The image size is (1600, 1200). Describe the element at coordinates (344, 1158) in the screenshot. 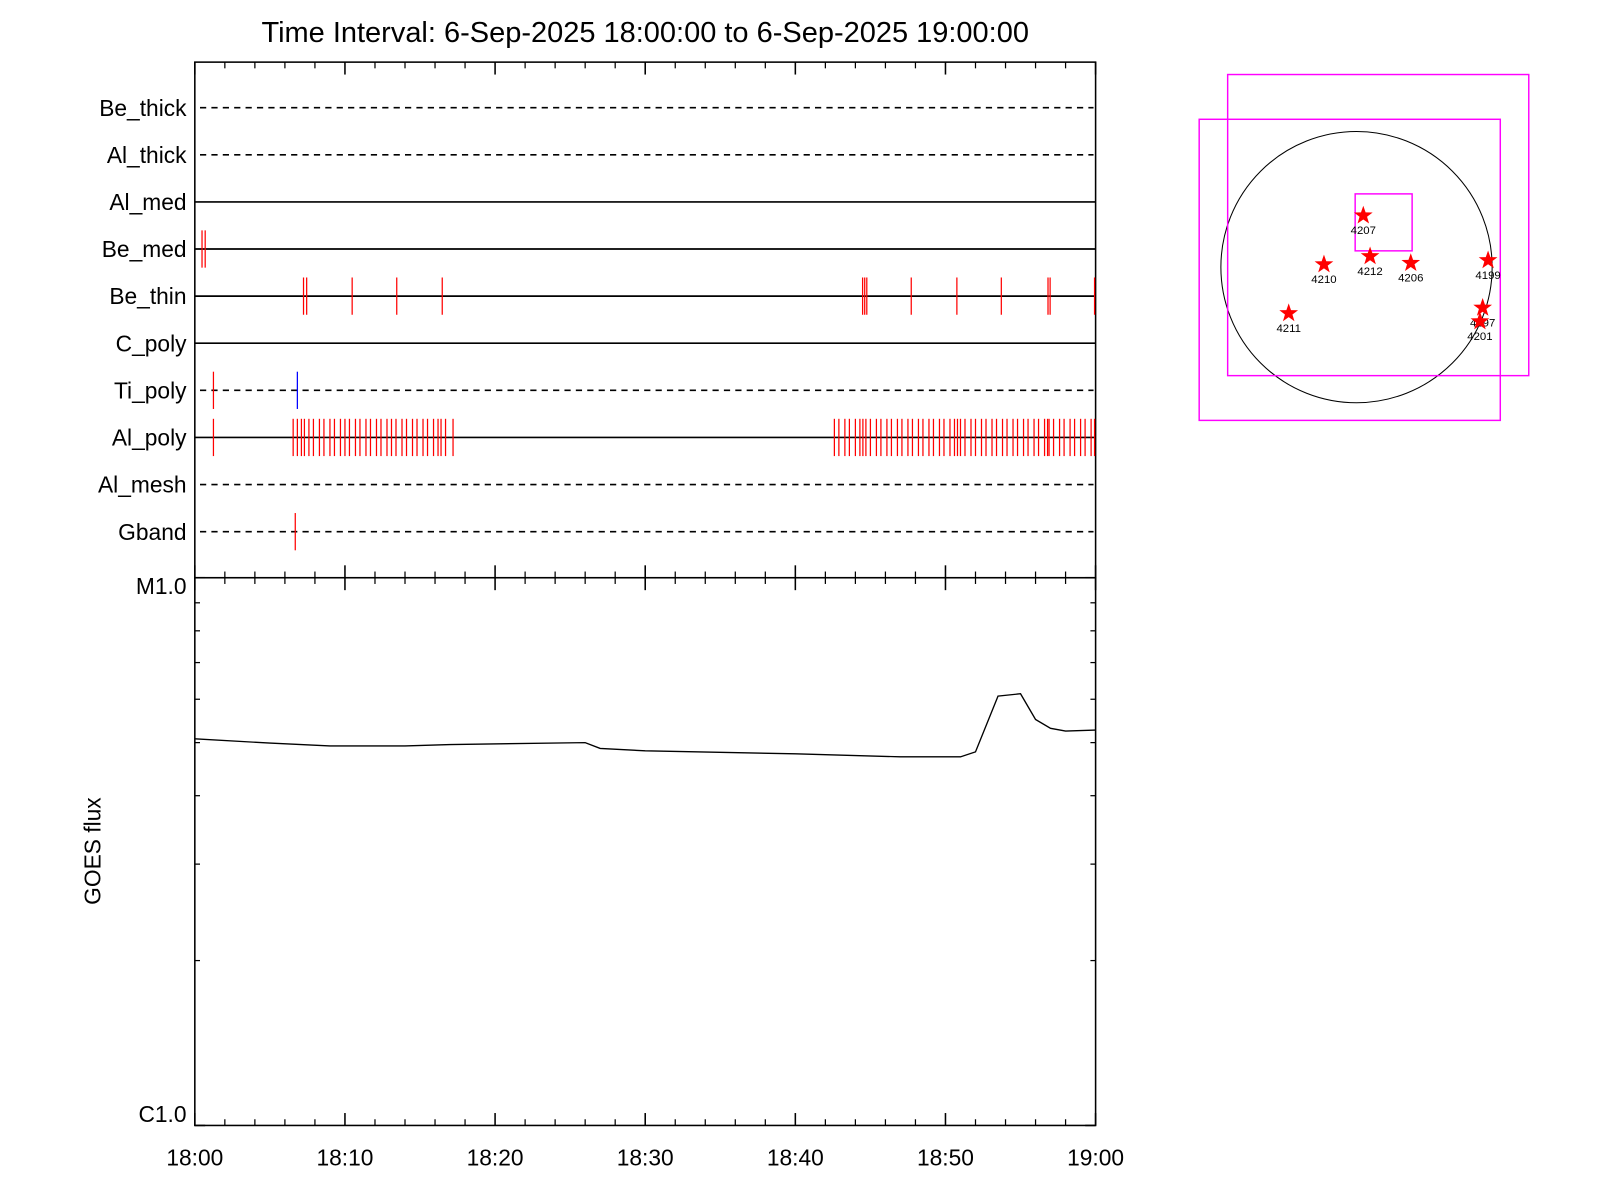

I see `x-tick-label: 18:10` at that location.